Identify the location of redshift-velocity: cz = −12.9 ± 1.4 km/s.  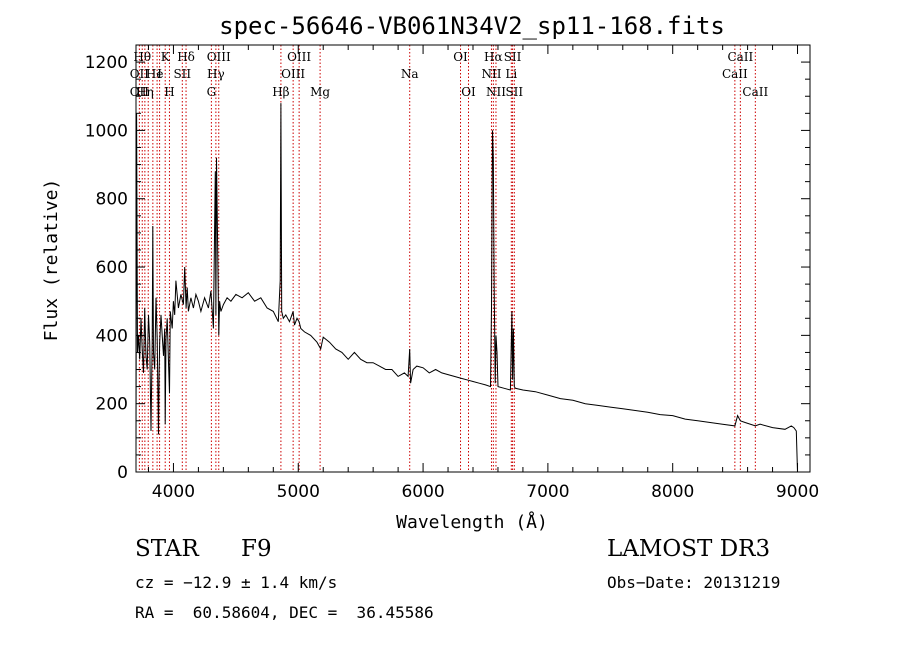
(236, 582).